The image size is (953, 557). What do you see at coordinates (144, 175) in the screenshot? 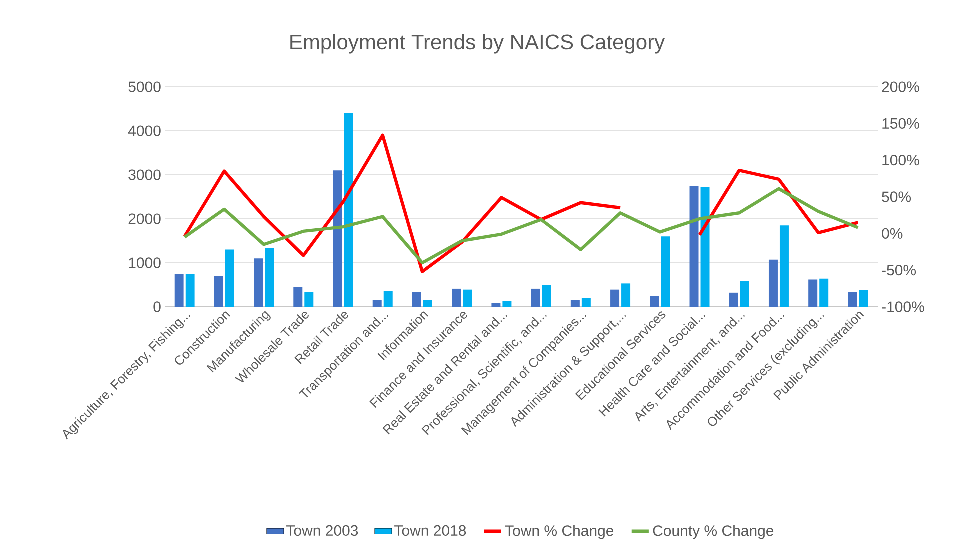
I see `y-tick-label: 3000` at bounding box center [144, 175].